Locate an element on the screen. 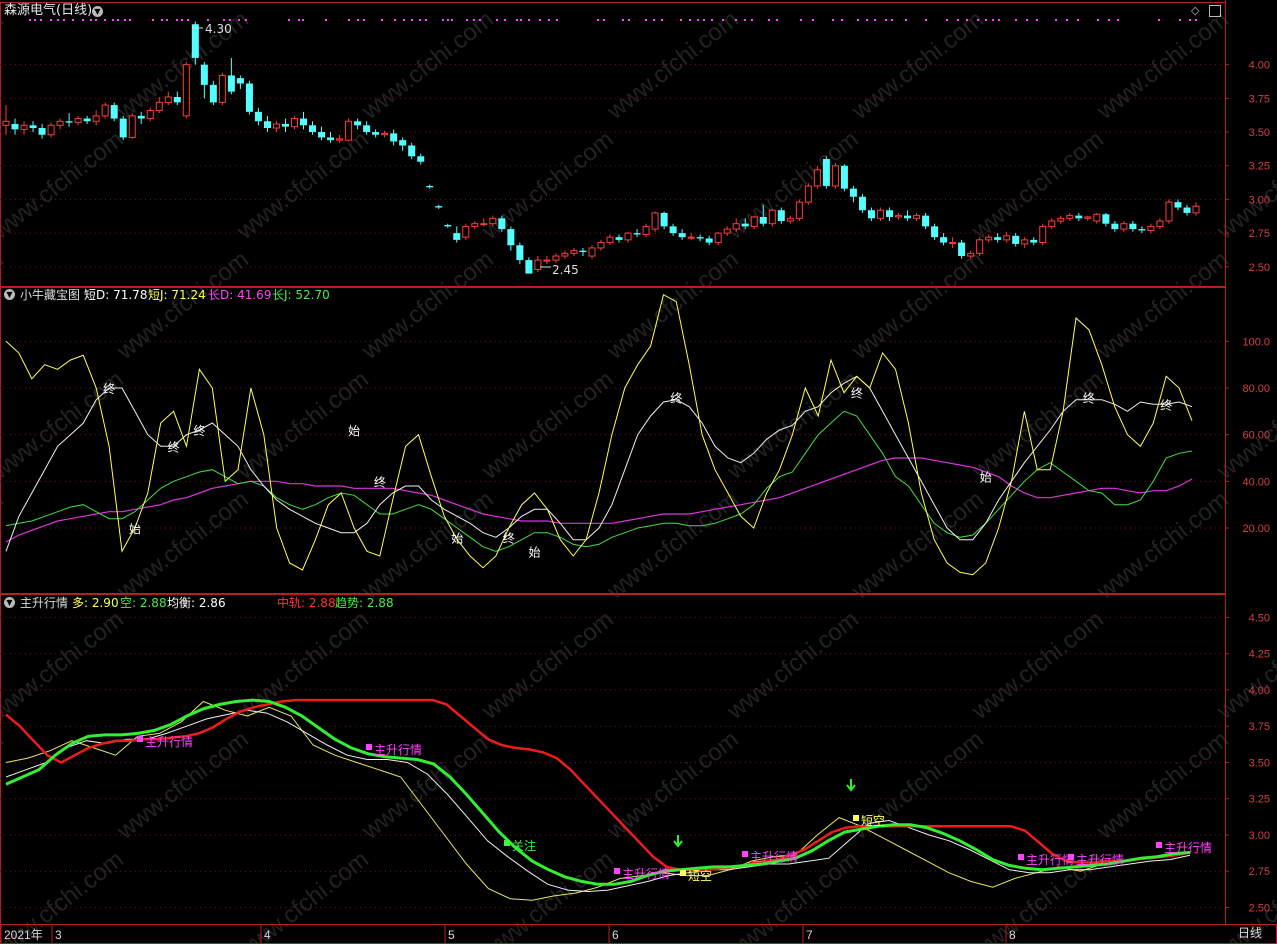  legend-item: 多: 2.90 is located at coordinates (95, 603).